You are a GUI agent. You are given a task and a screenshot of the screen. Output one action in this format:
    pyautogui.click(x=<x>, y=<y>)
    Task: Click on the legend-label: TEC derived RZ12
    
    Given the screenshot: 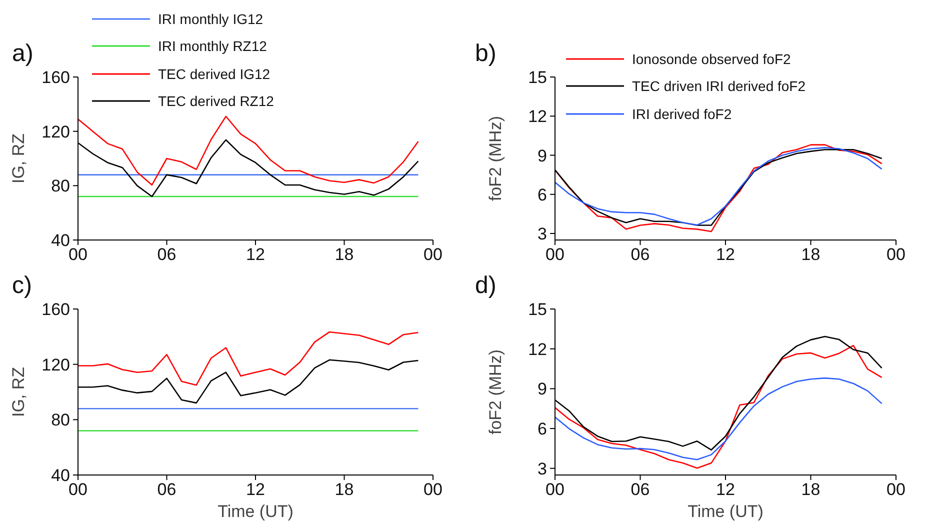 What is the action you would take?
    pyautogui.click(x=216, y=101)
    